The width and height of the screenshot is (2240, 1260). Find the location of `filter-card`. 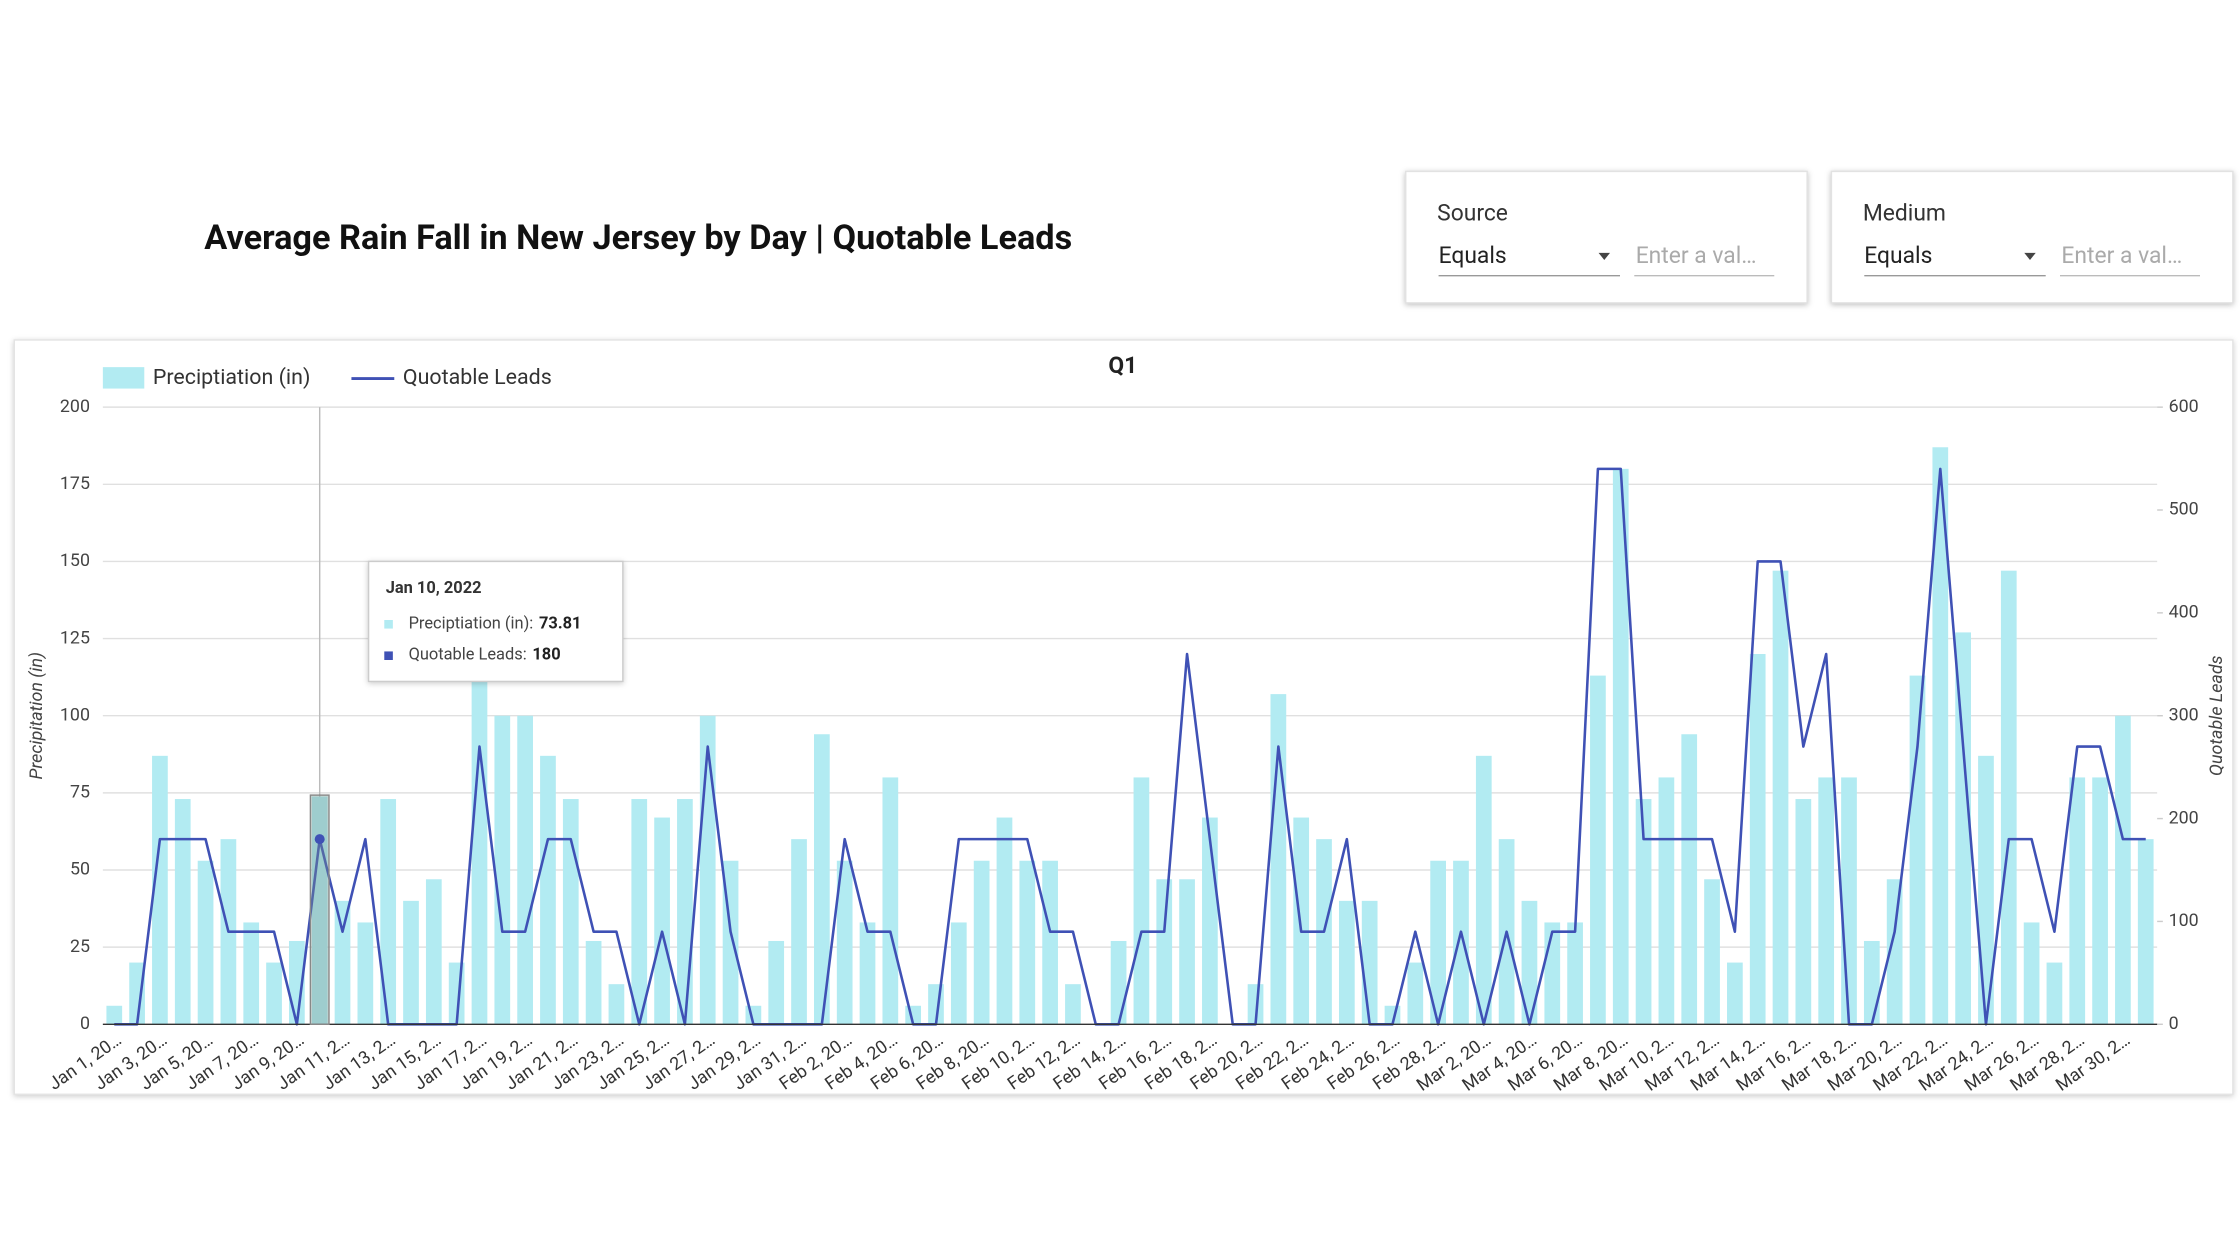

filter-card is located at coordinates (2032, 237).